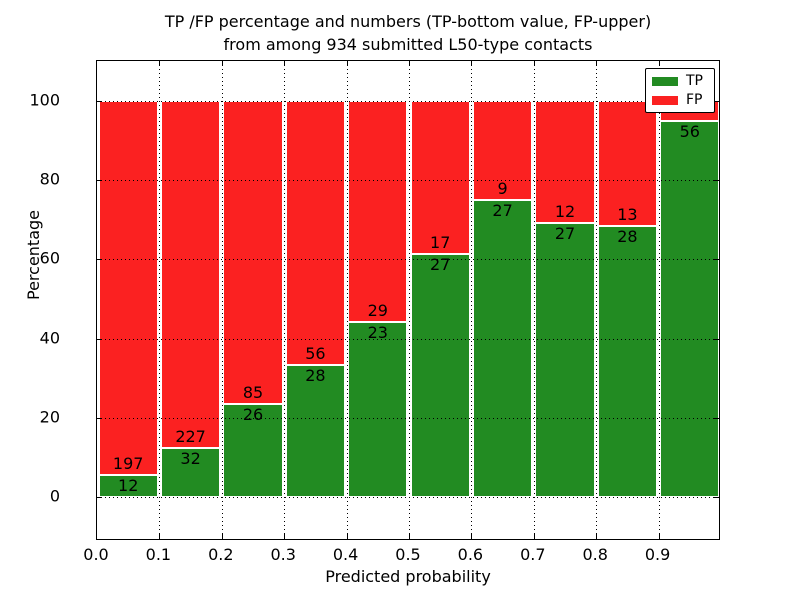 The width and height of the screenshot is (800, 600). What do you see at coordinates (680, 100) in the screenshot?
I see `legend-entry-fp: FP` at bounding box center [680, 100].